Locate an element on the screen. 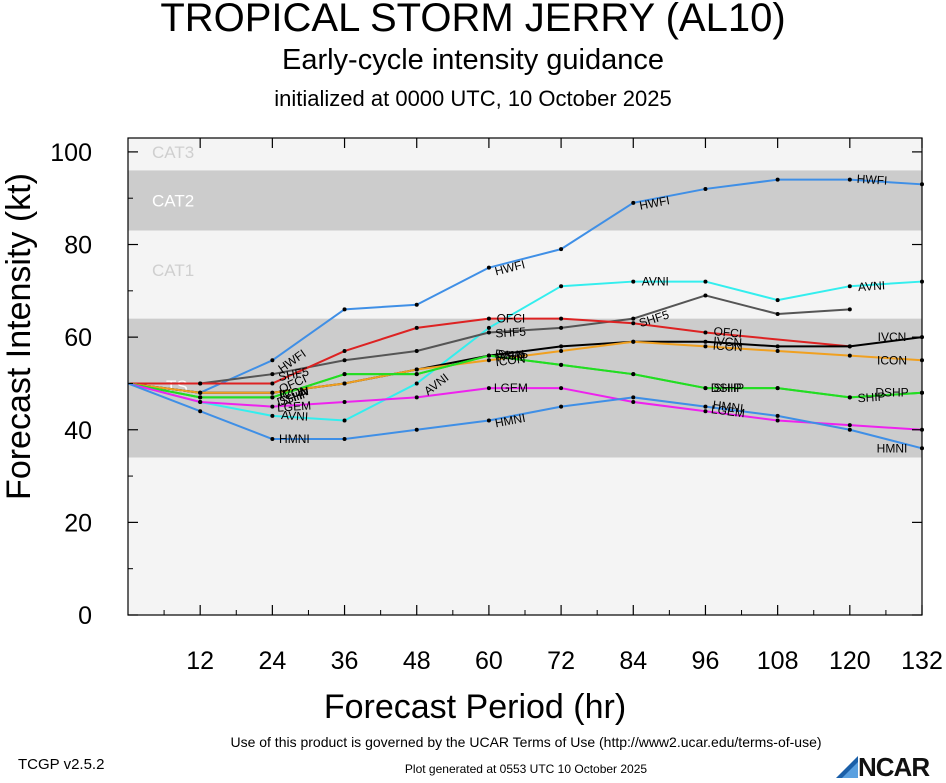  x-tick-label-36: 36 is located at coordinates (345, 661).